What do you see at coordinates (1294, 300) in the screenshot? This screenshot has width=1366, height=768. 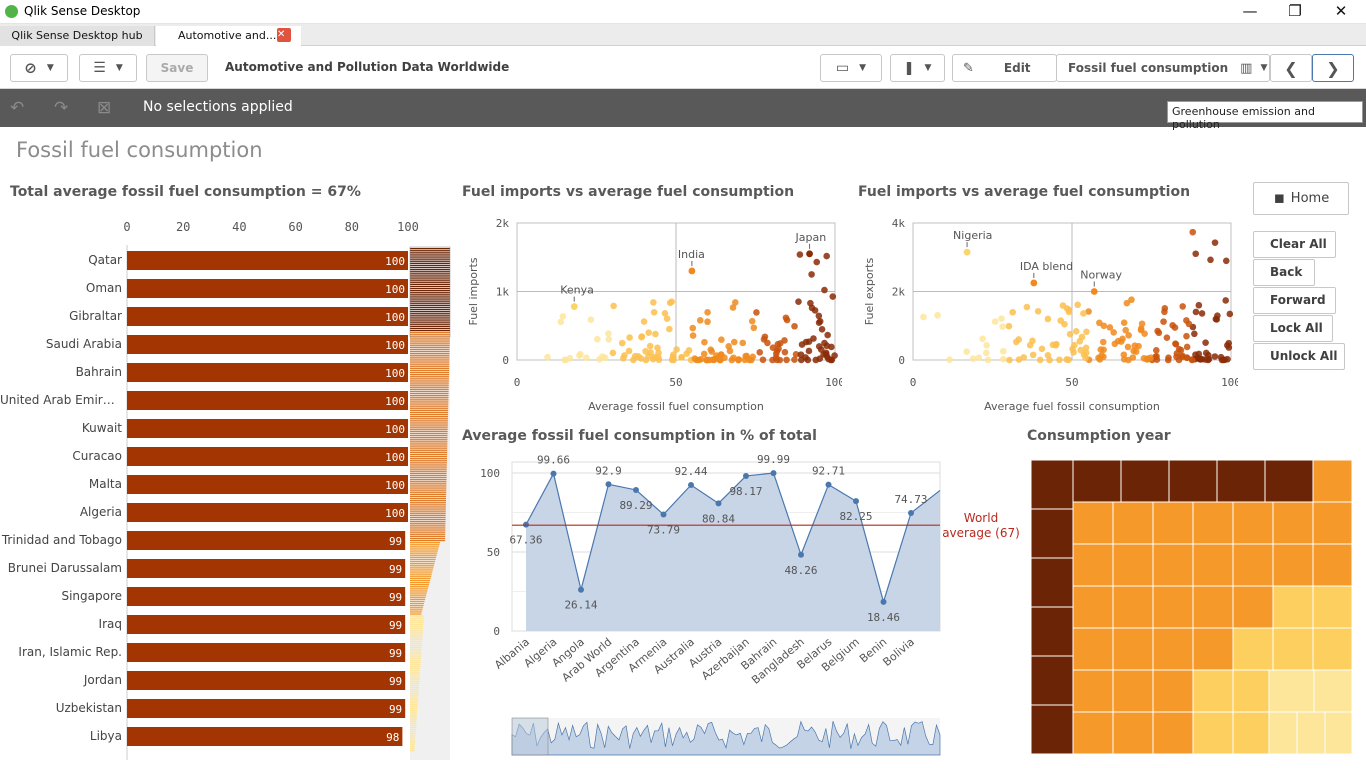 I see `forward-button: Forward` at bounding box center [1294, 300].